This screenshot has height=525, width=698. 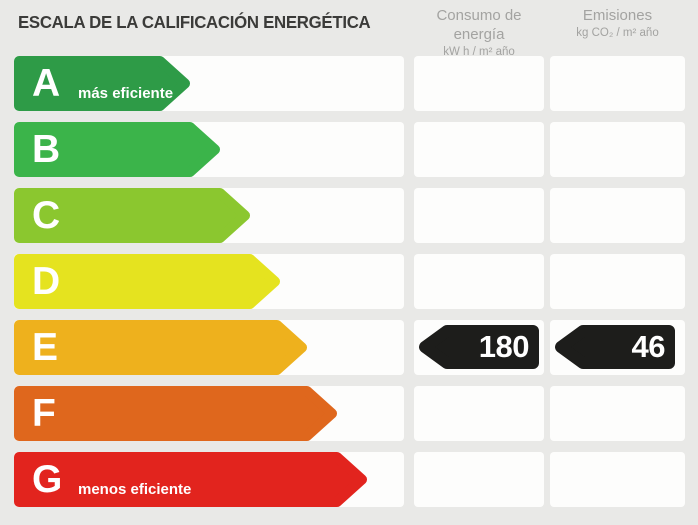 I want to click on grade-letter: E, so click(x=45, y=347).